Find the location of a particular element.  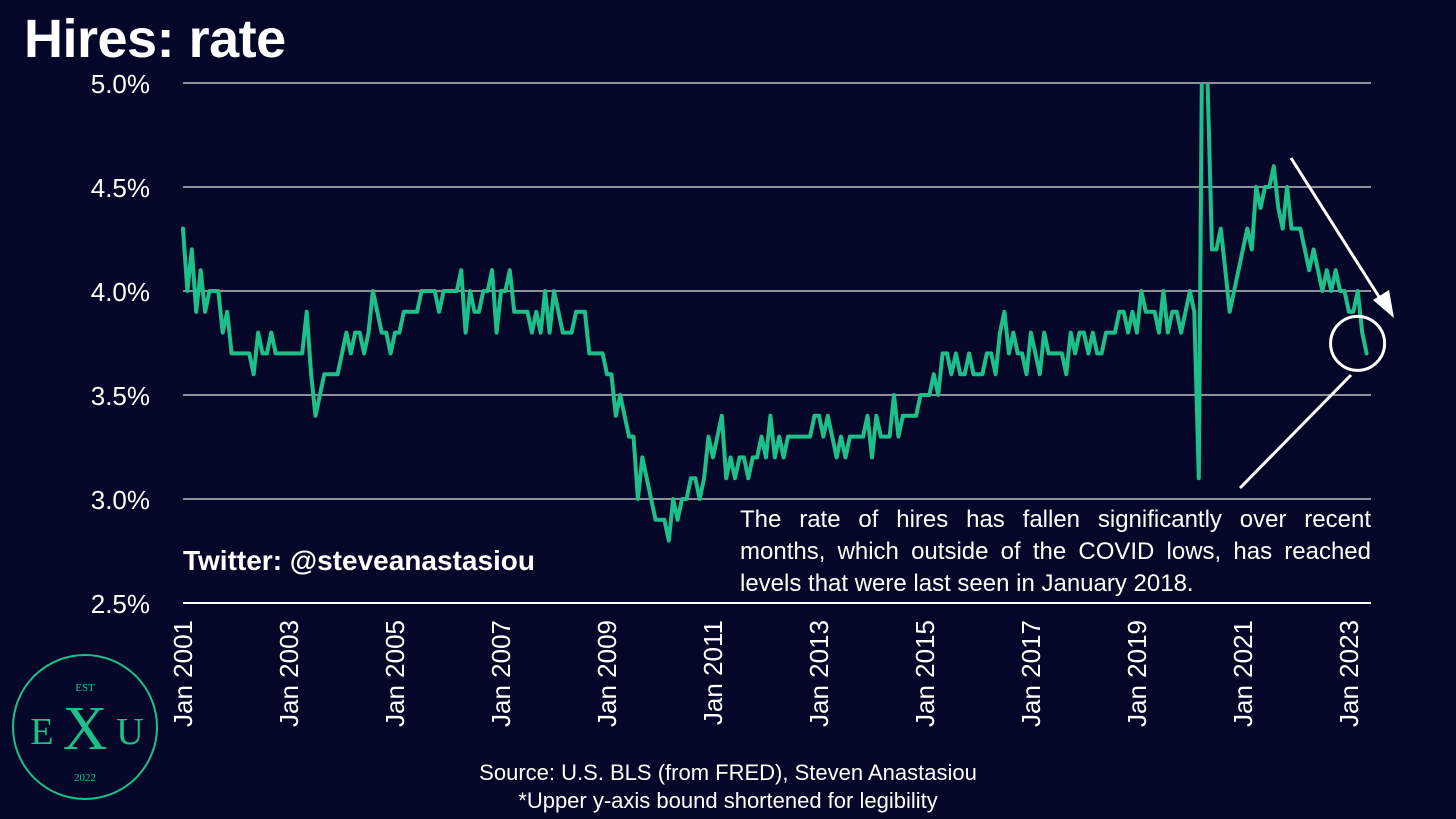

logo-year: 2022 is located at coordinates (85, 778).